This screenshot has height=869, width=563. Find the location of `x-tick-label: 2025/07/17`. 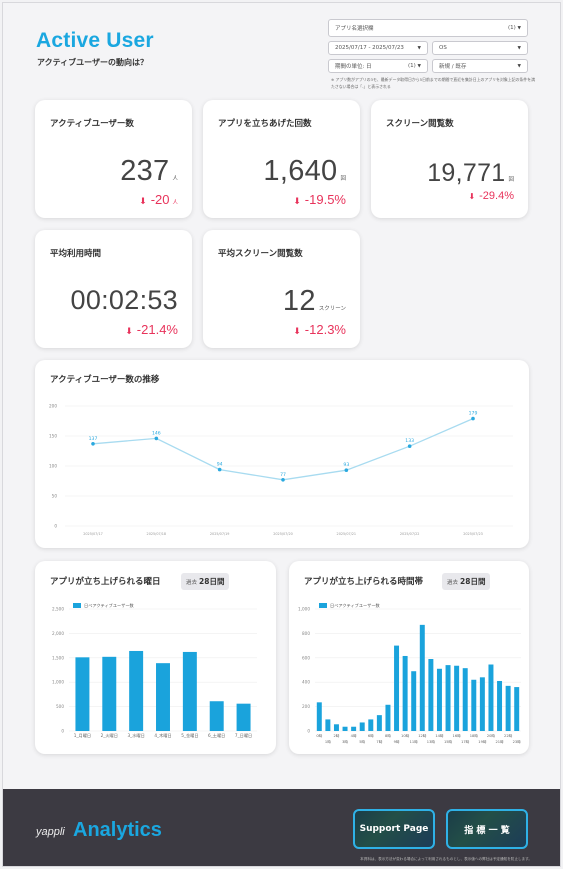

x-tick-label: 2025/07/17 is located at coordinates (93, 534).